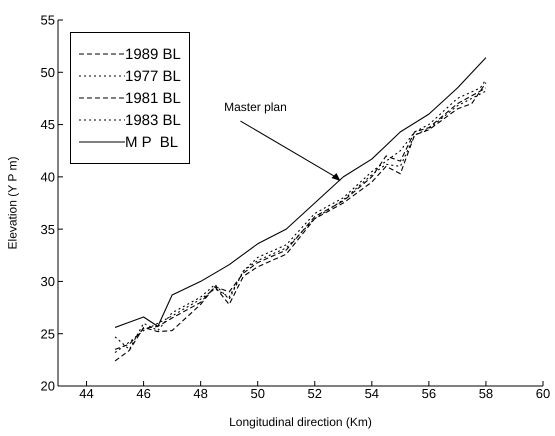 The height and width of the screenshot is (436, 555). I want to click on annotation: Master plan, so click(255, 107).